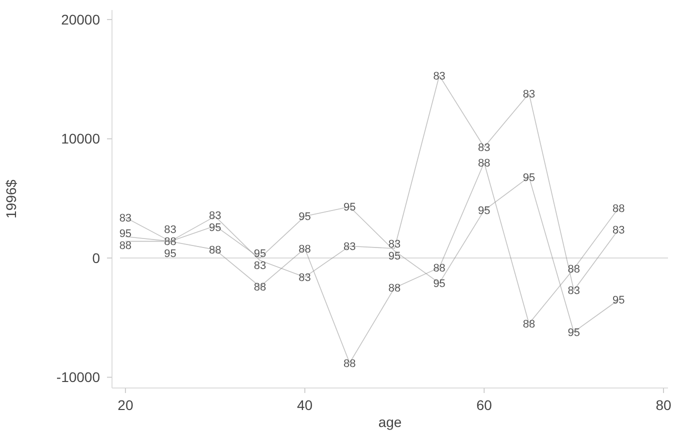 Image resolution: width=679 pixels, height=431 pixels. I want to click on series-label: 83, so click(529, 94).